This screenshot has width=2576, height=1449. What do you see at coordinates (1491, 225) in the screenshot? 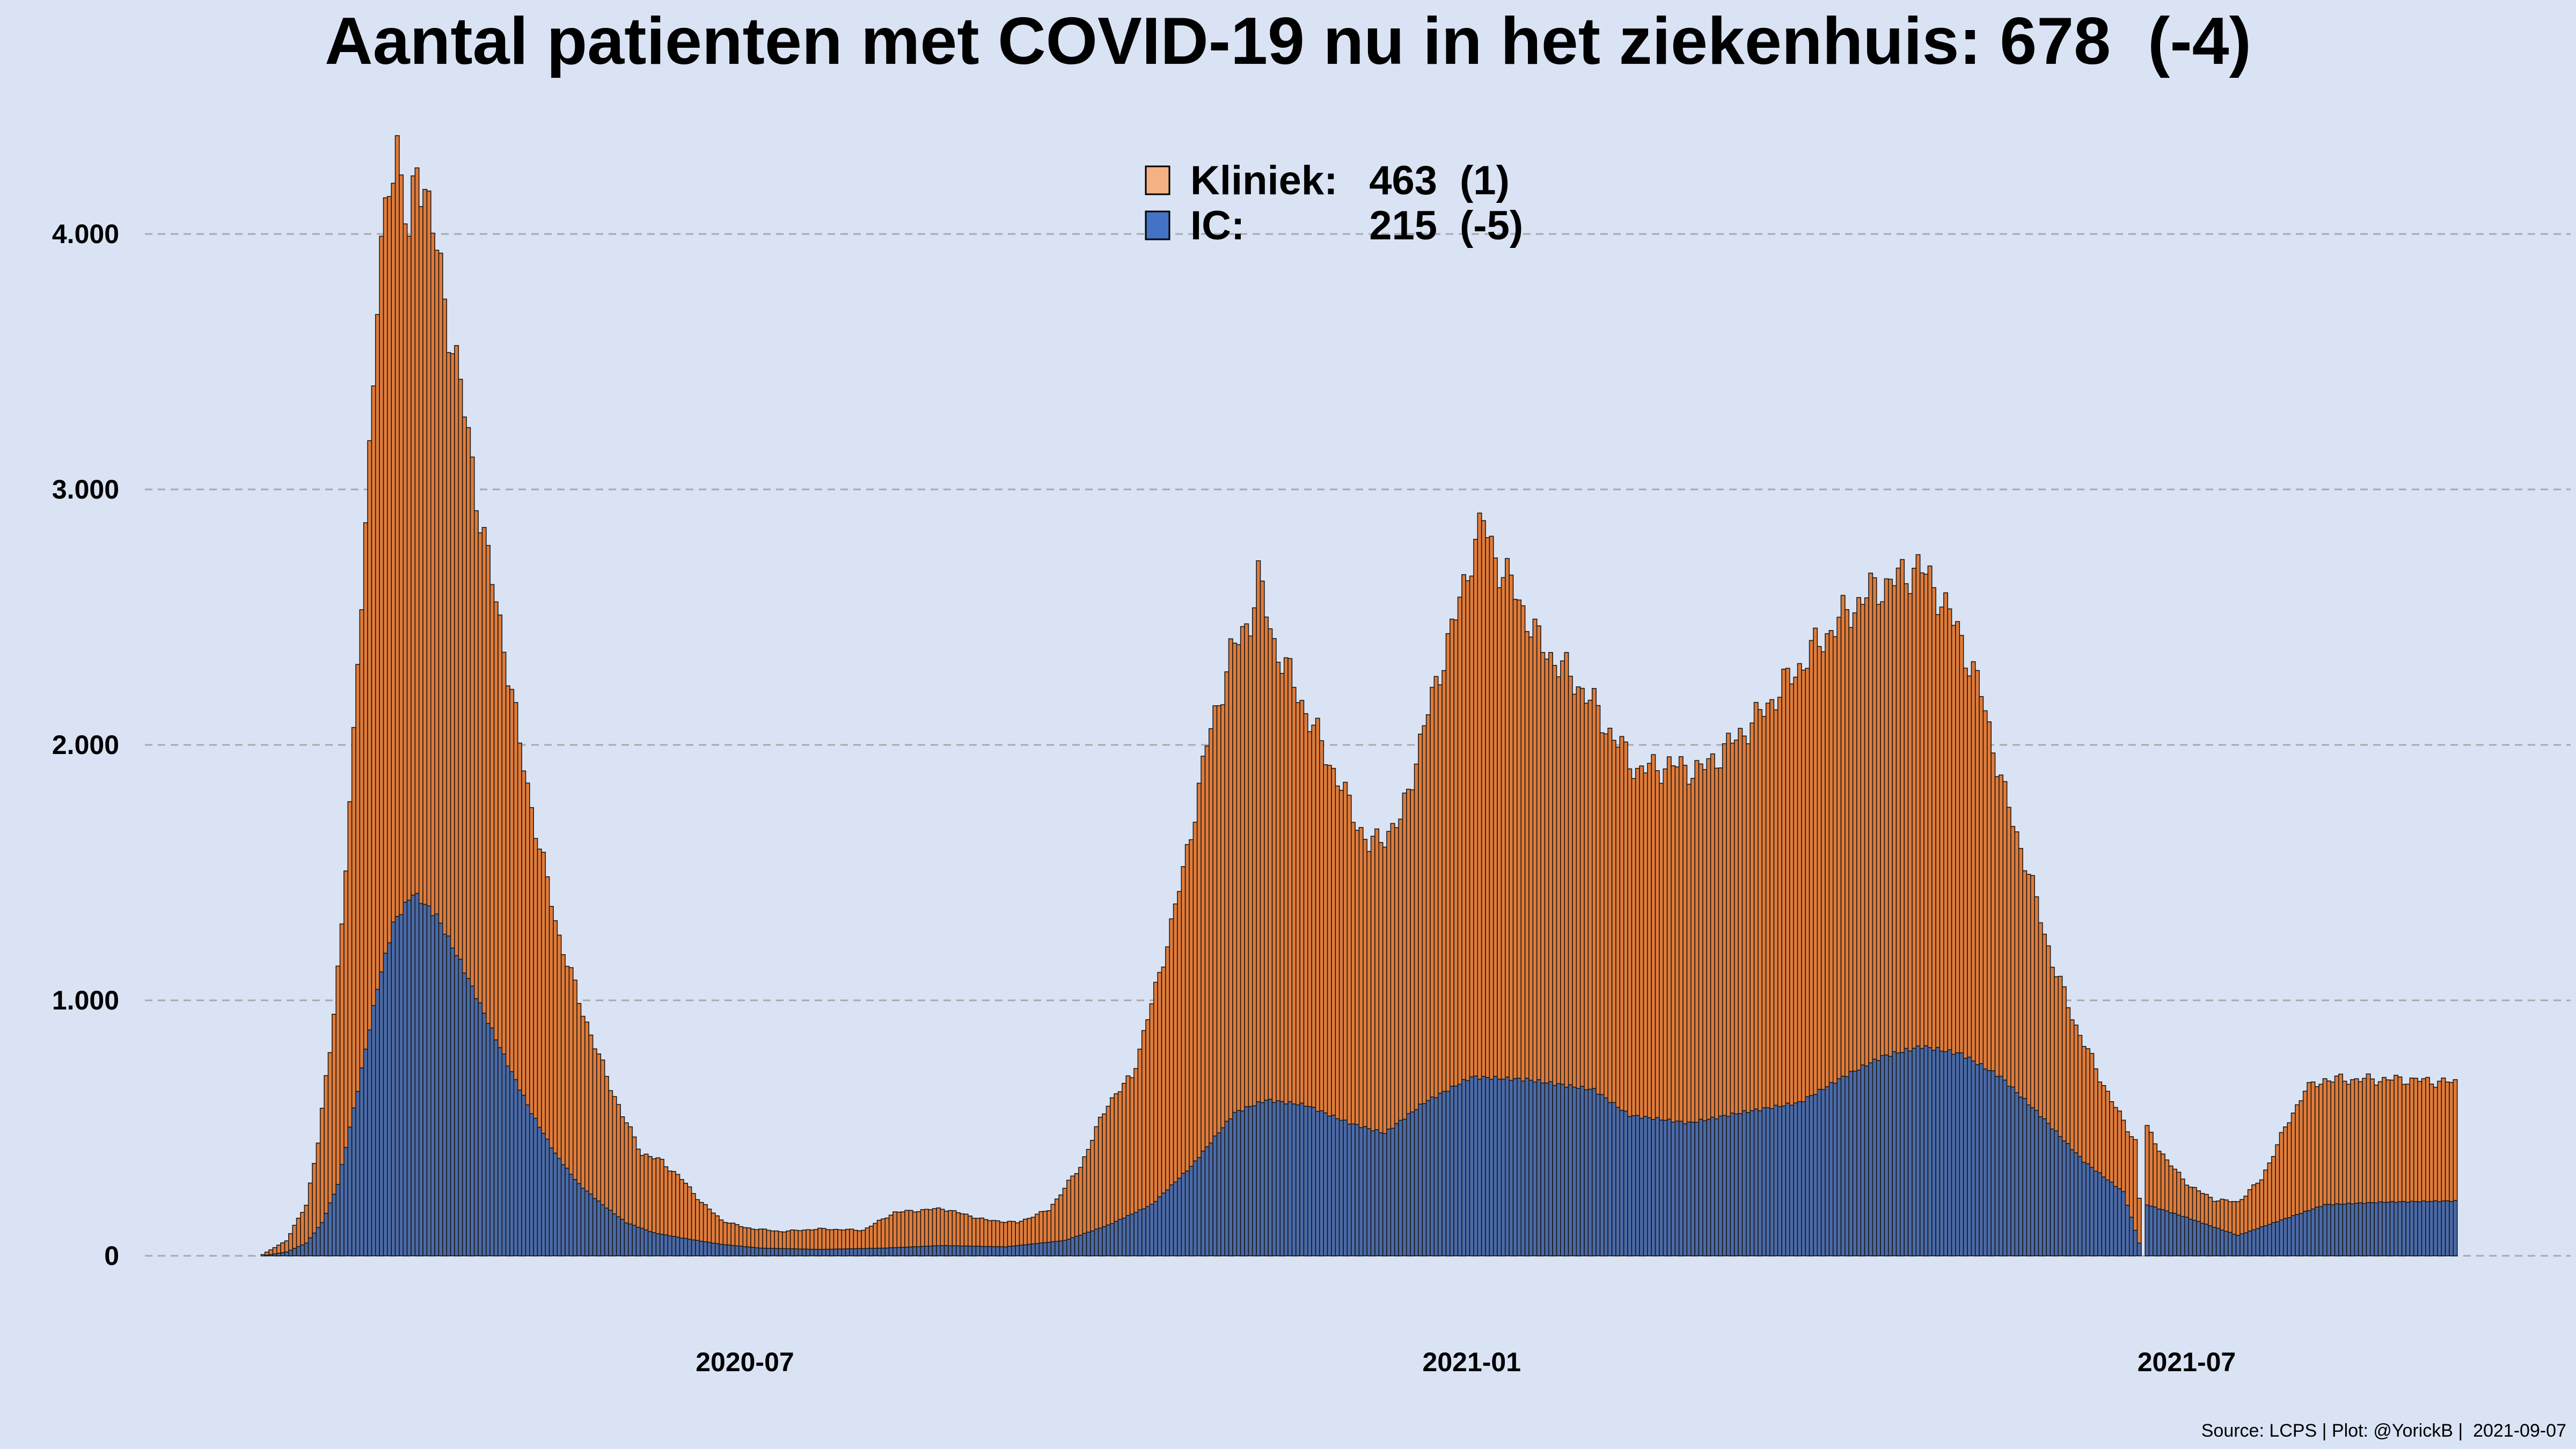
I see `legend-change: (-5)` at bounding box center [1491, 225].